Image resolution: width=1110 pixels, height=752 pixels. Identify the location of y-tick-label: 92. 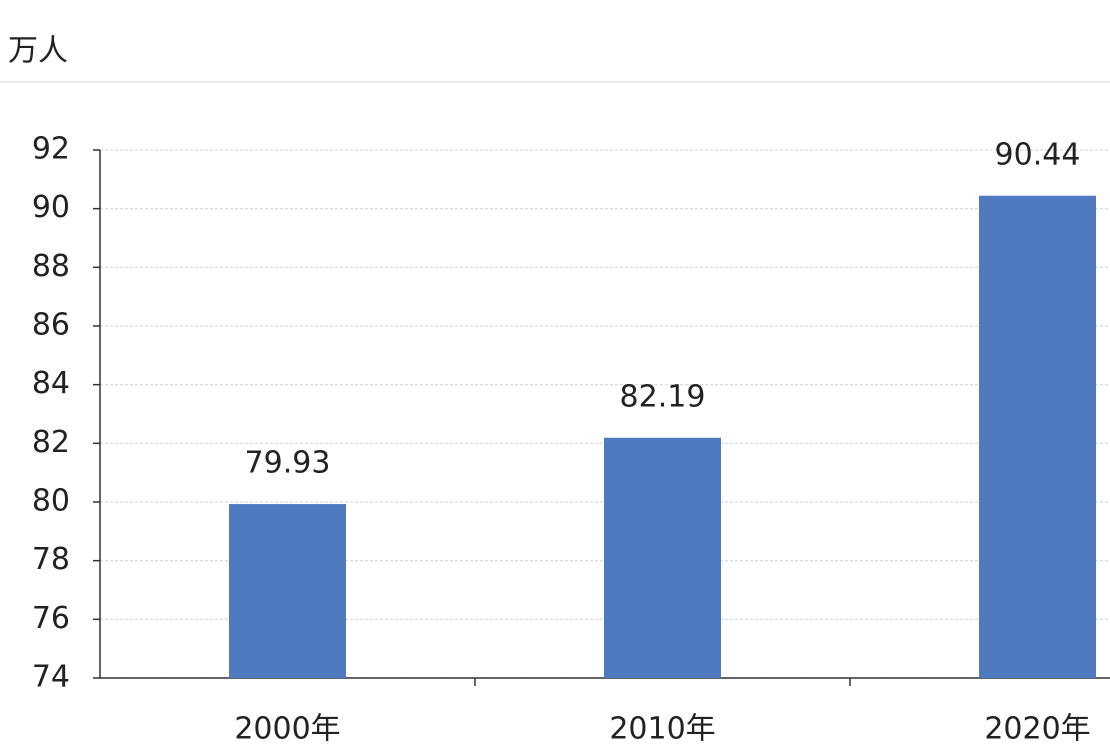
(51, 149).